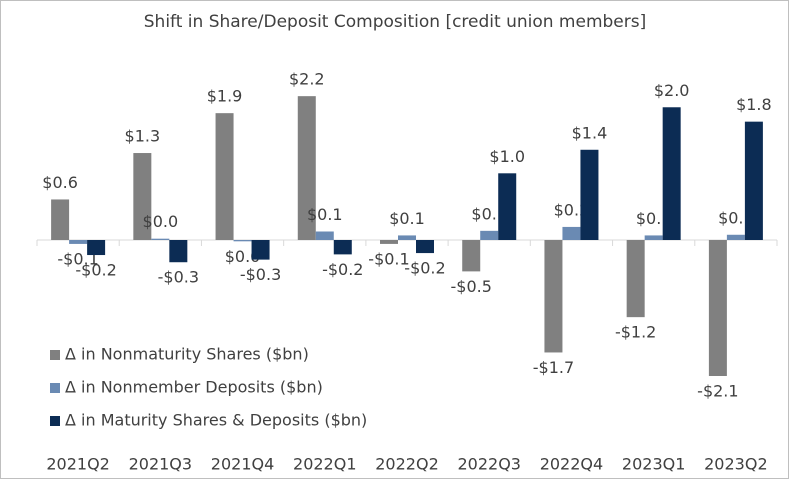 This screenshot has height=479, width=789. I want to click on data-label: $1.9, so click(225, 96).